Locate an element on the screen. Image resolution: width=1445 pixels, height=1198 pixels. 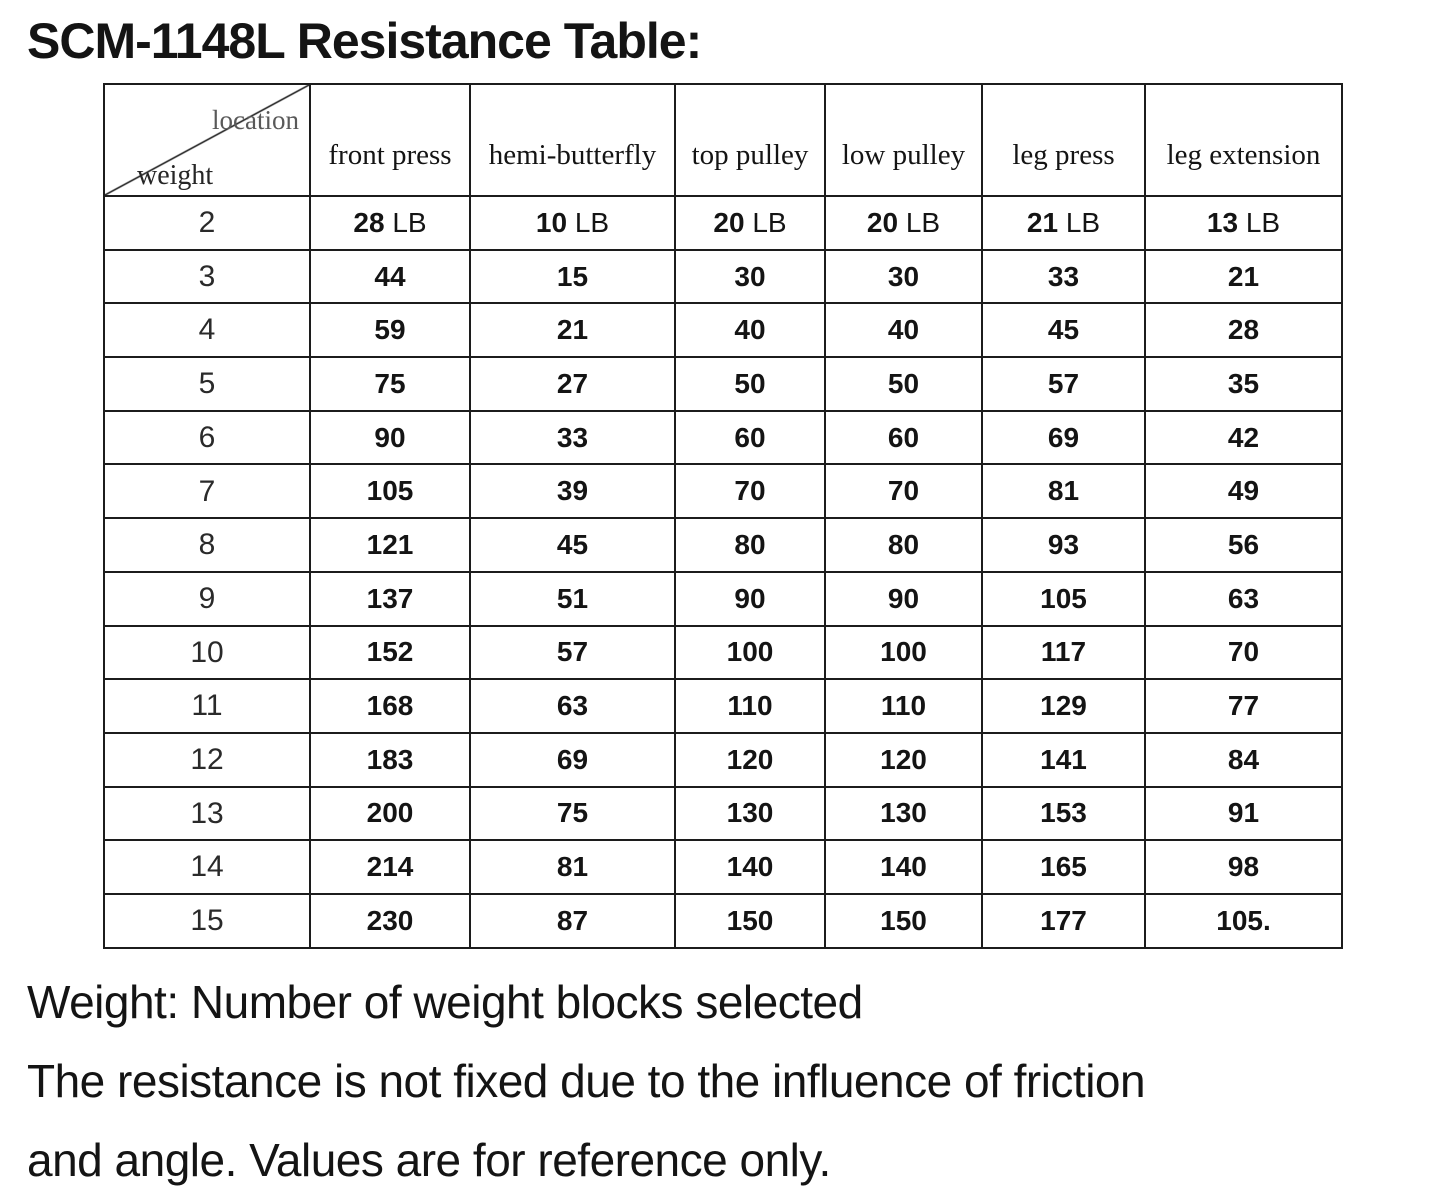
value-cell: 153 is located at coordinates (1063, 813).